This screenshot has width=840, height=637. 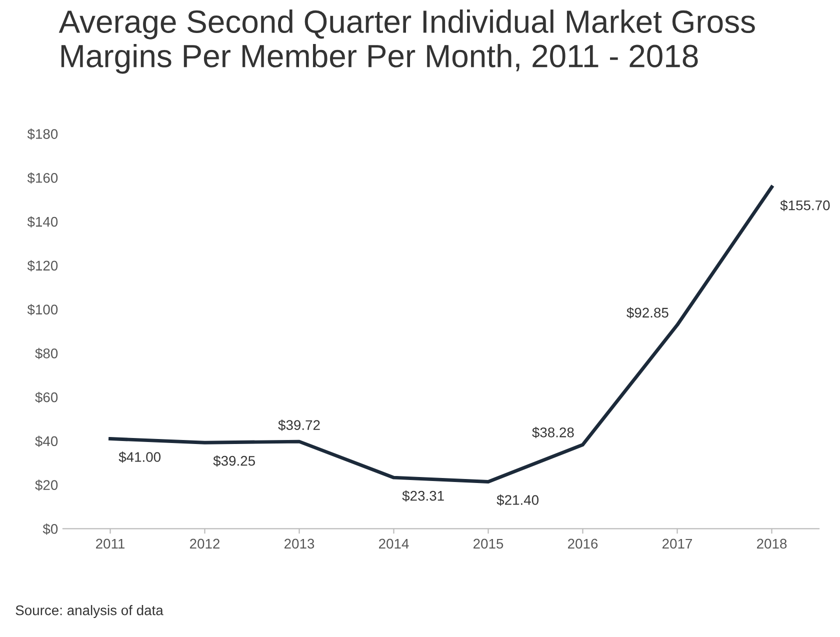 I want to click on data-label: $39.72, so click(x=299, y=425).